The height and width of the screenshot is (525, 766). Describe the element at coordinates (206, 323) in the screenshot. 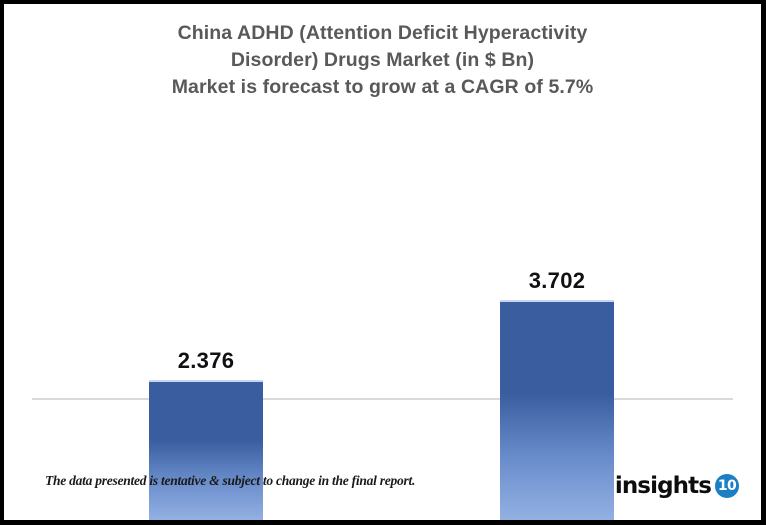

I see `bar-group-2022: 2.376 2022` at that location.